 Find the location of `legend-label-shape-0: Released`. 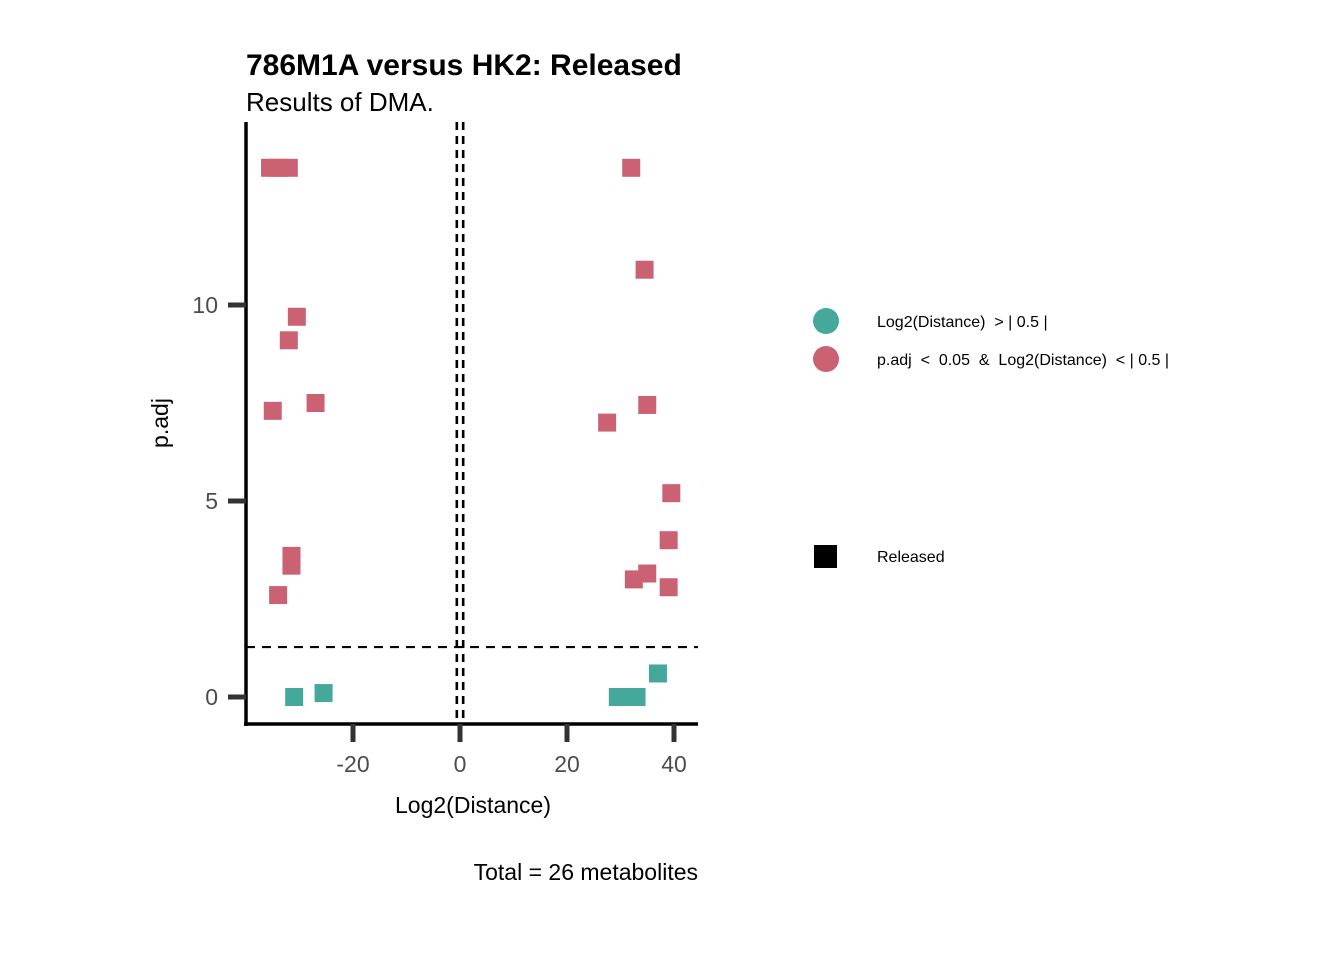

legend-label-shape-0: Released is located at coordinates (911, 557).